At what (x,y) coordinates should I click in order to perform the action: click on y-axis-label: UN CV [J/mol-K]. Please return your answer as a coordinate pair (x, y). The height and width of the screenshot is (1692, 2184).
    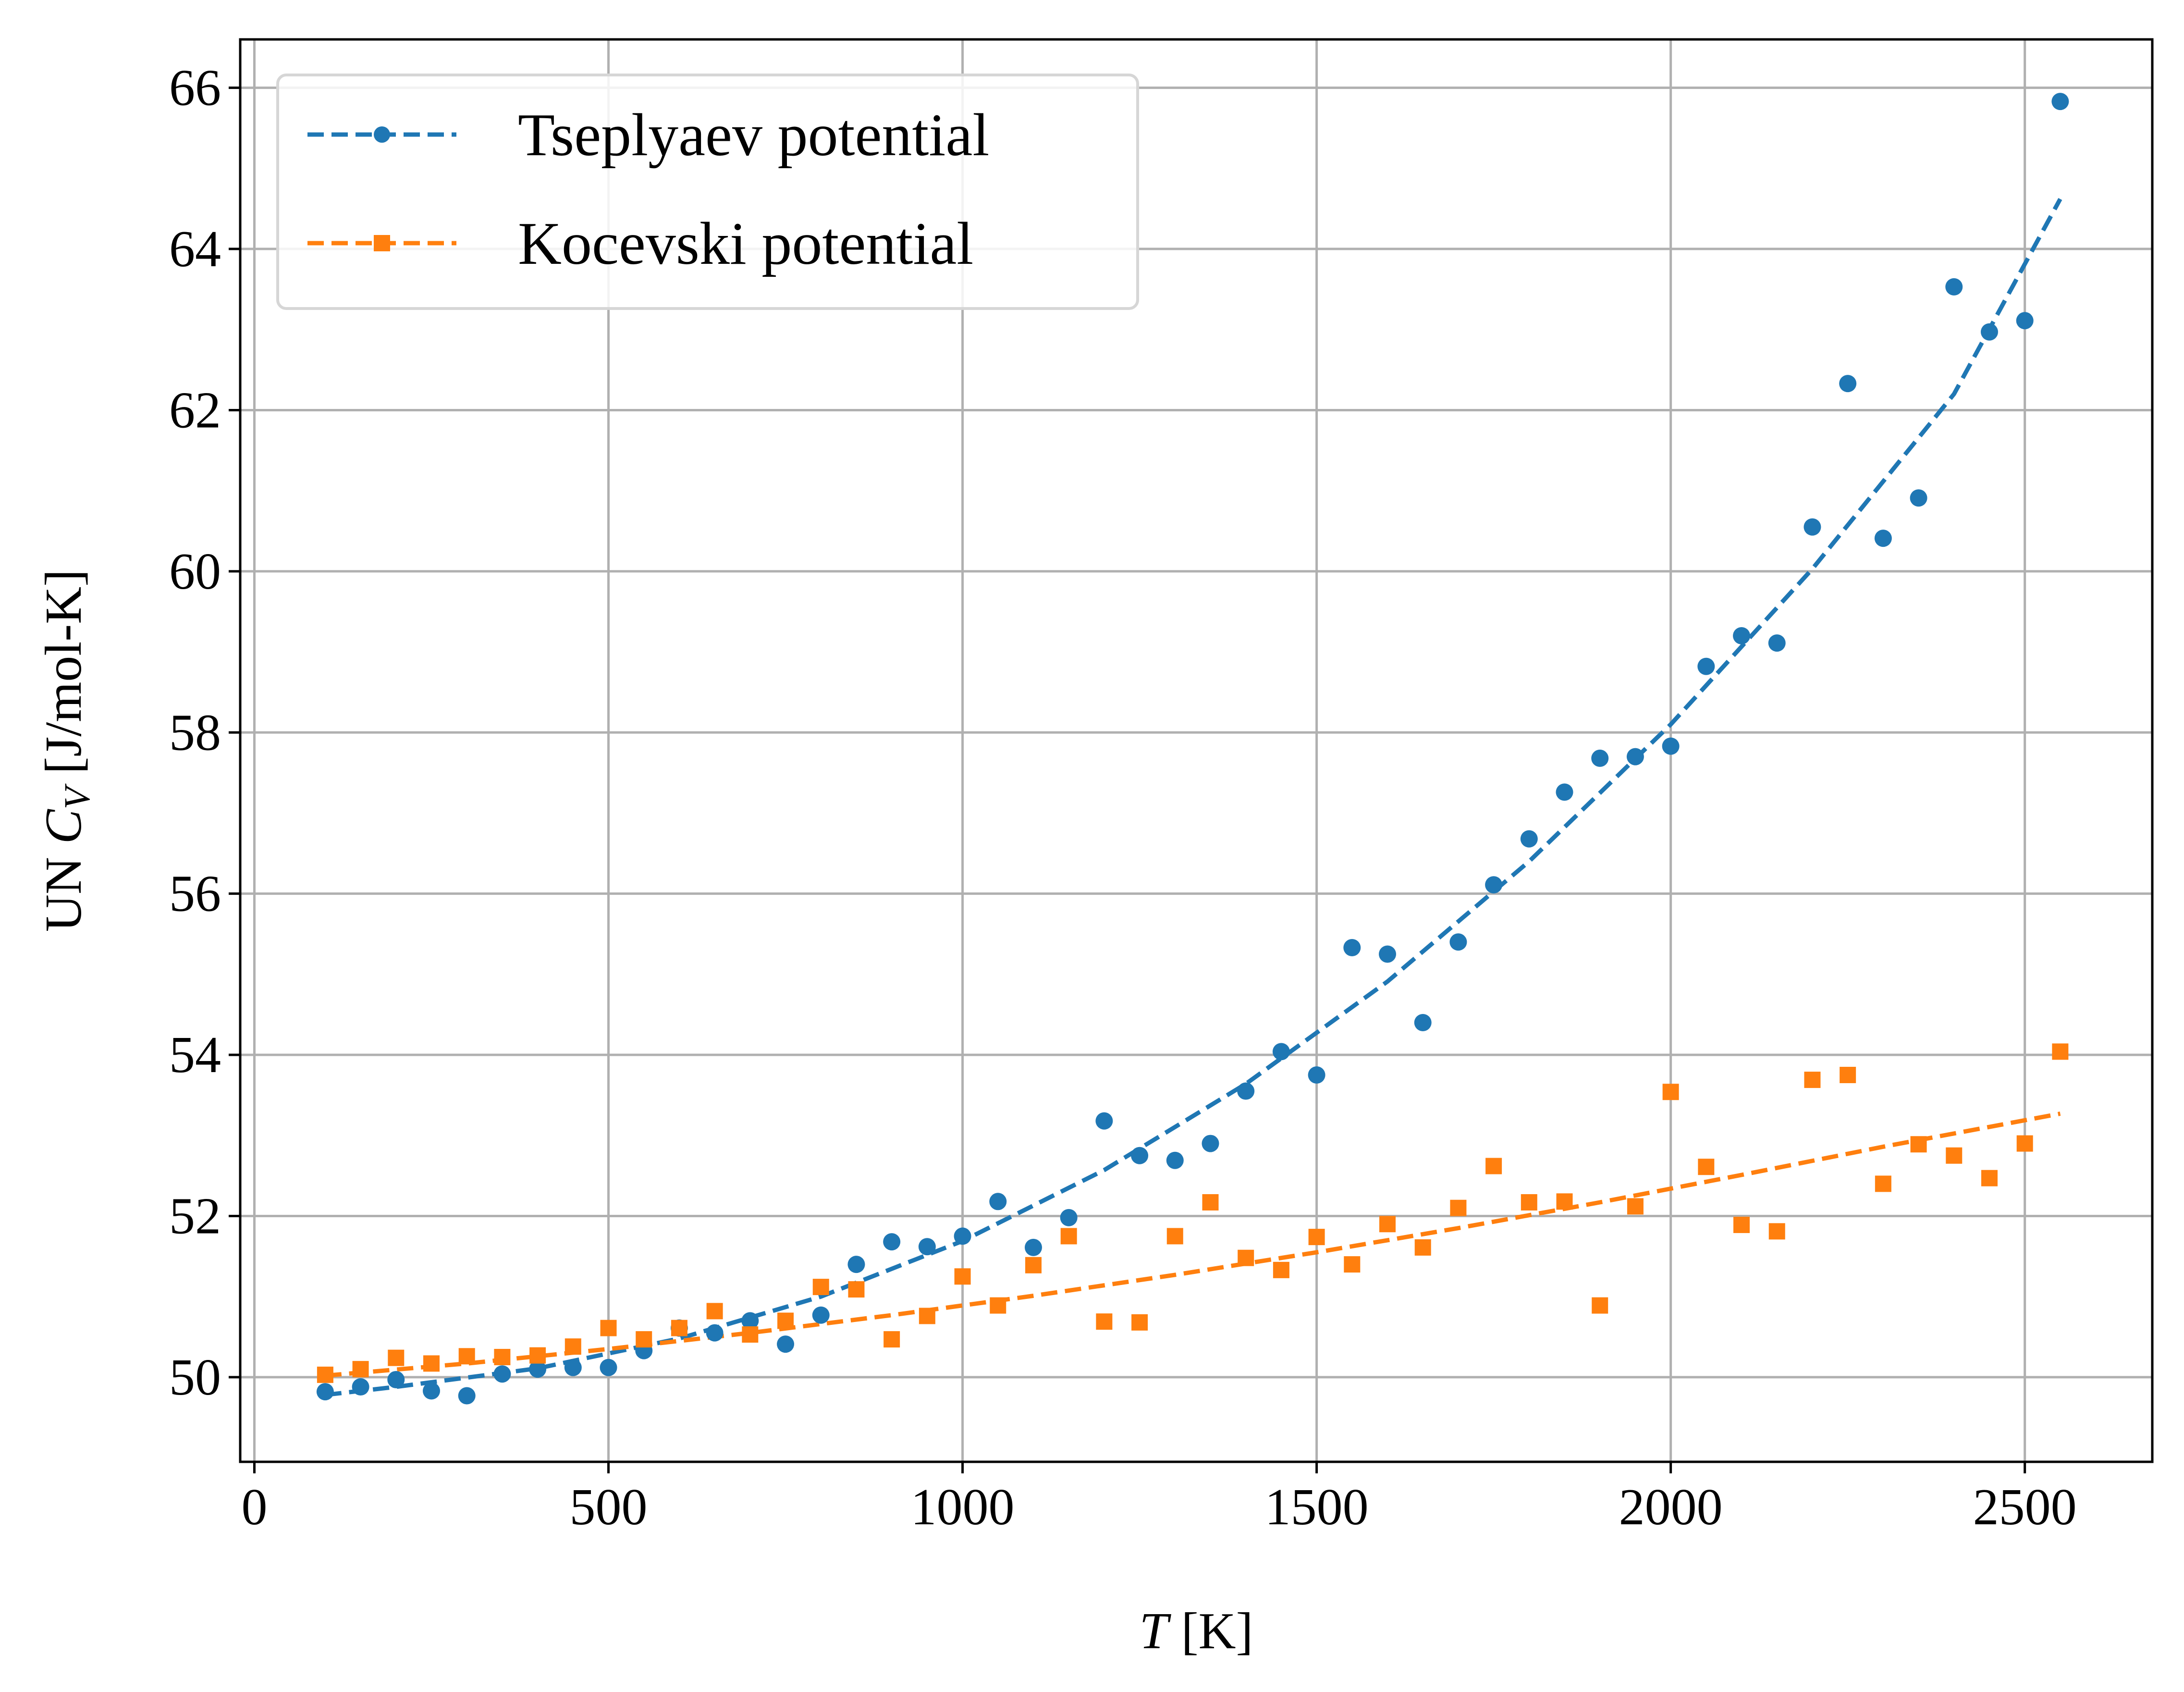
    Looking at the image, I should click on (66, 750).